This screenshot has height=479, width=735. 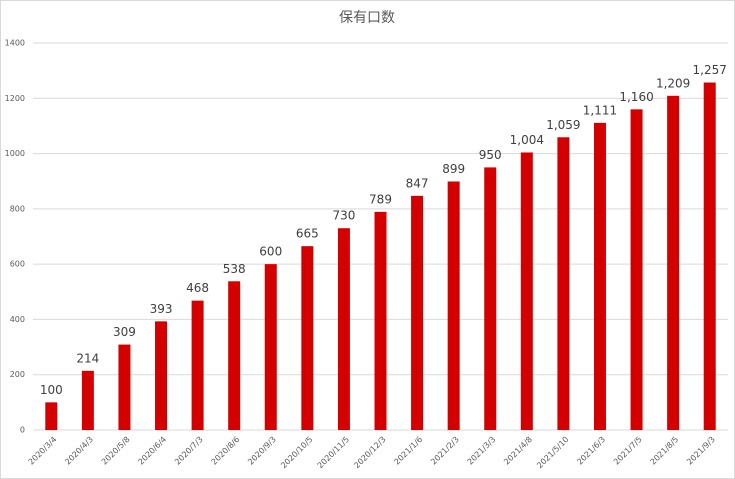 What do you see at coordinates (380, 199) in the screenshot?
I see `value-label: 789` at bounding box center [380, 199].